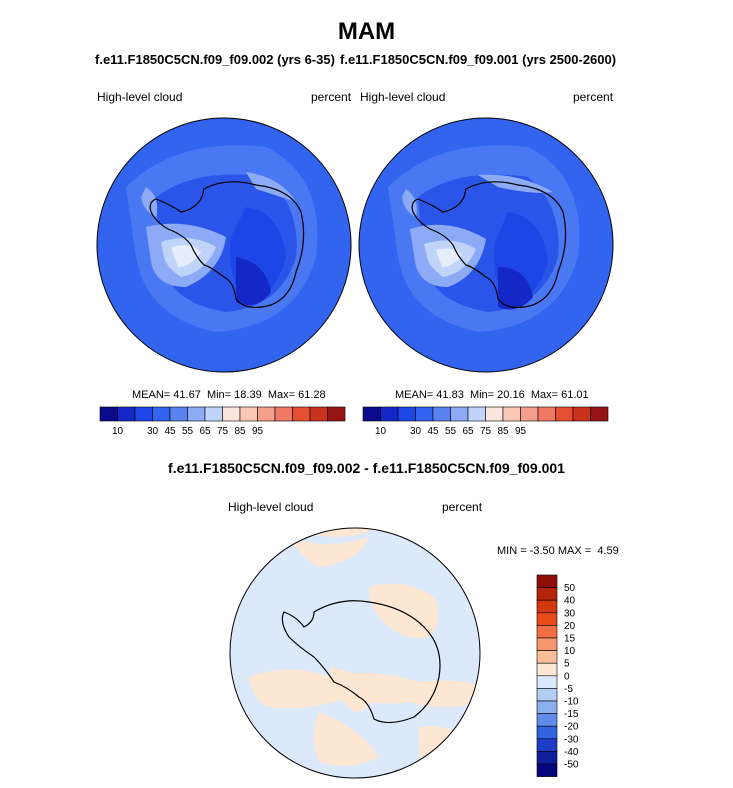  What do you see at coordinates (570, 639) in the screenshot?
I see `diff-colorbar-tick-label: 15` at bounding box center [570, 639].